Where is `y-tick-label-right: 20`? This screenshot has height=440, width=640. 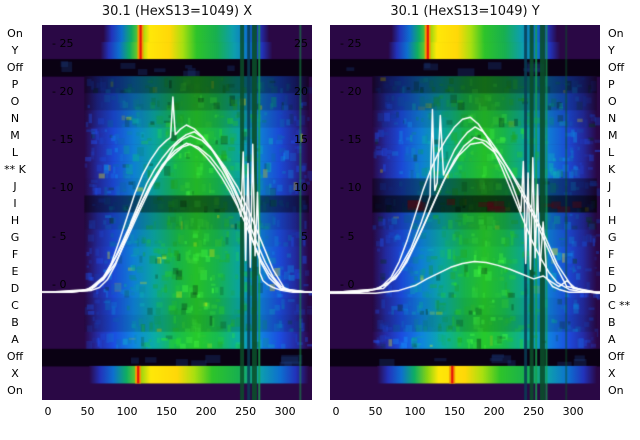 y-tick-label-right: 20 is located at coordinates (301, 92).